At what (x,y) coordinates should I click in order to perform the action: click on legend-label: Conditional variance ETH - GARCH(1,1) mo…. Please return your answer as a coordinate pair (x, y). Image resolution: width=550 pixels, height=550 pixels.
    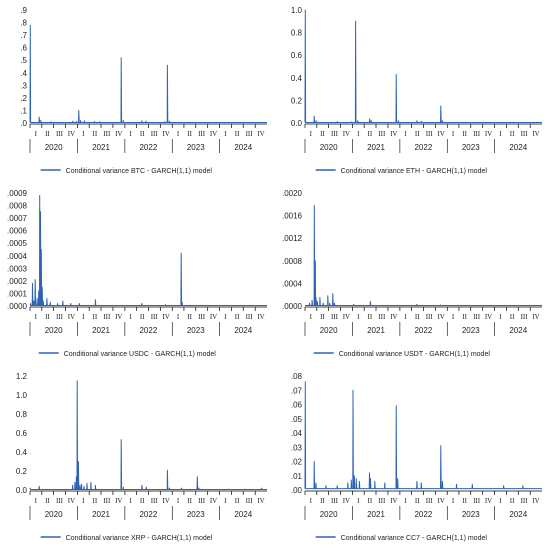
    Looking at the image, I should click on (414, 171).